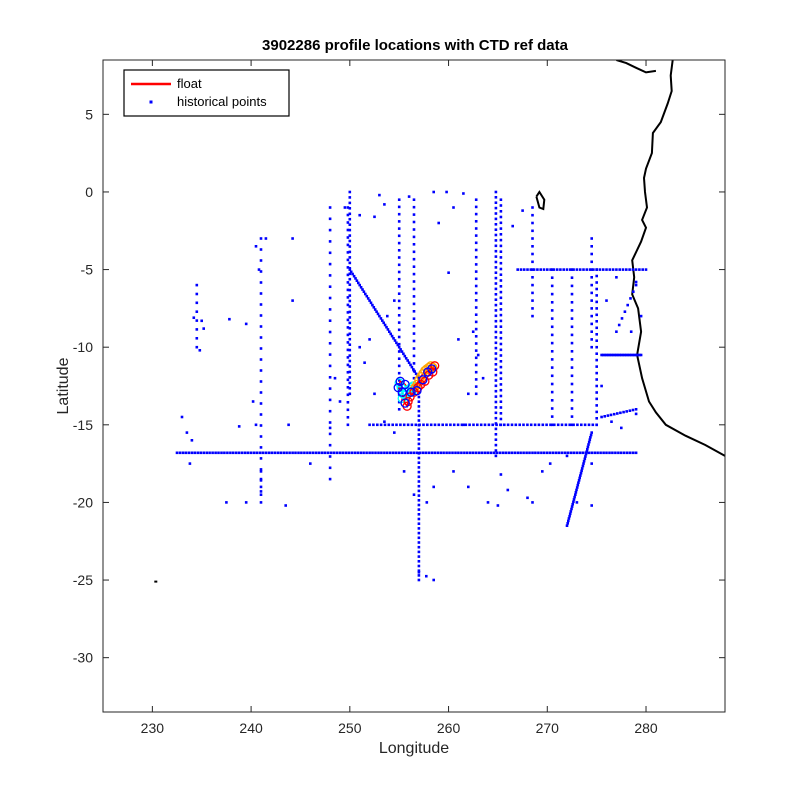 This screenshot has height=800, width=800. What do you see at coordinates (89, 114) in the screenshot?
I see `y-tick-label: 5` at bounding box center [89, 114].